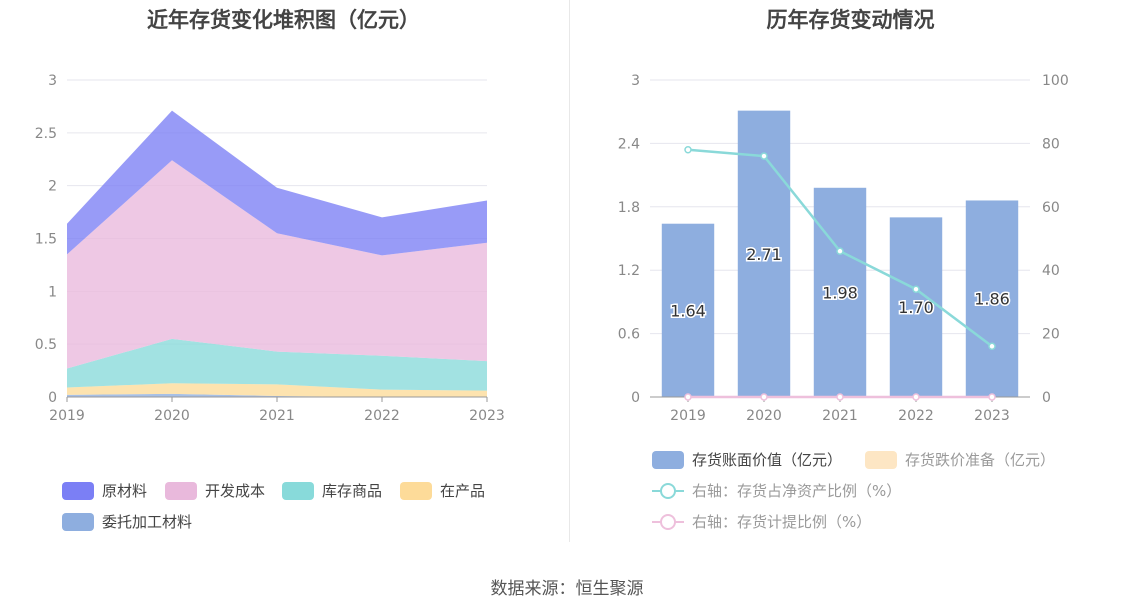 Image resolution: width=1134 pixels, height=612 pixels. I want to click on legend-item: 库存商品, so click(332, 490).